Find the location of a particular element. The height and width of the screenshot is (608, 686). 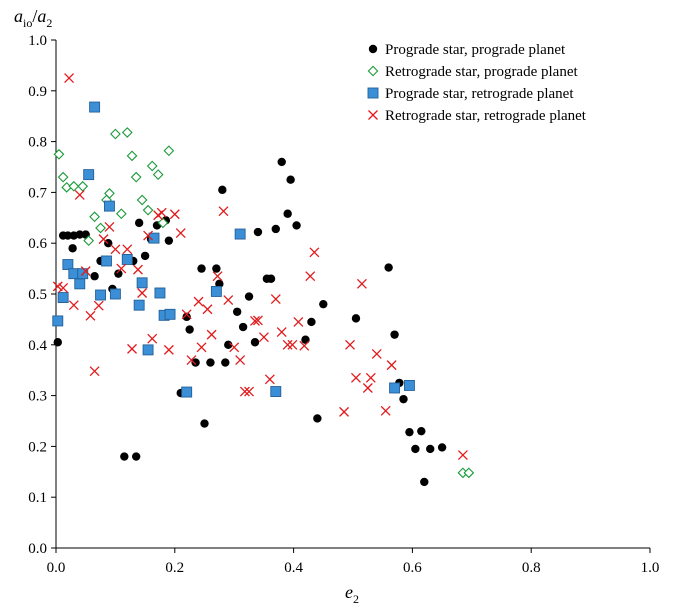

y-tick-label: 0.3 is located at coordinates (37, 397).